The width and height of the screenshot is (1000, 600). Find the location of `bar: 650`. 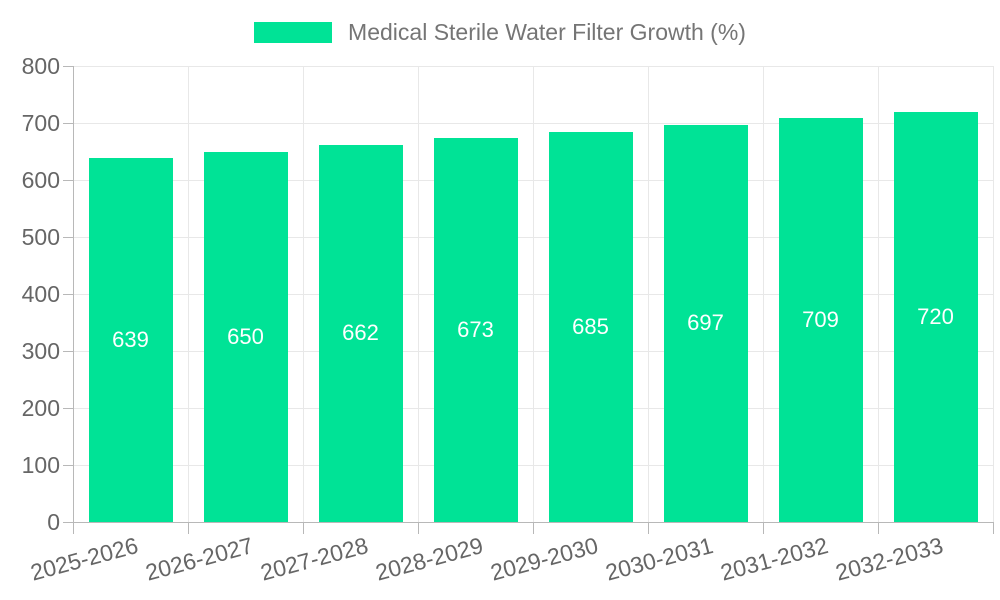

bar: 650 is located at coordinates (245, 336).